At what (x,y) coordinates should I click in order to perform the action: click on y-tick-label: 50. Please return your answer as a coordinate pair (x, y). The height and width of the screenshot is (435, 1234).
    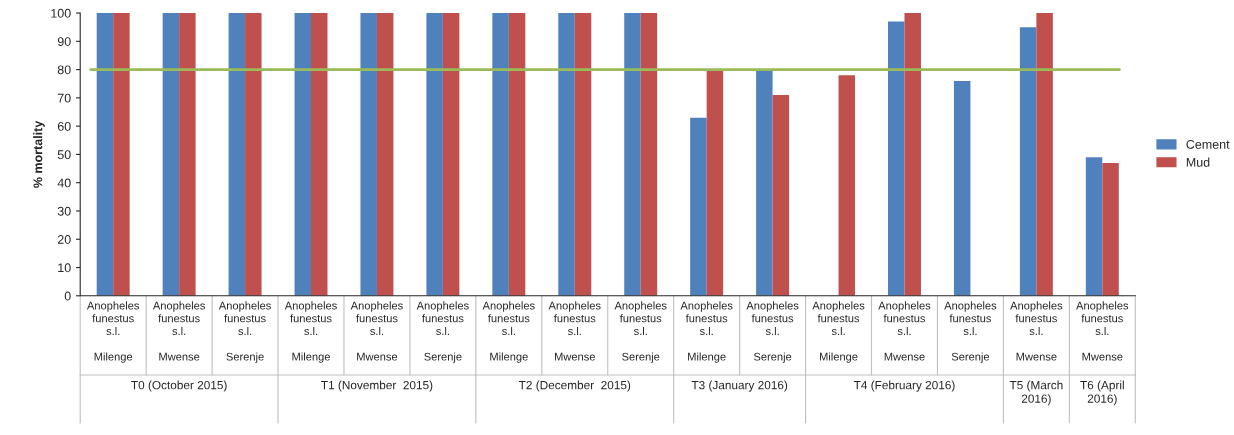
    Looking at the image, I should click on (64, 155).